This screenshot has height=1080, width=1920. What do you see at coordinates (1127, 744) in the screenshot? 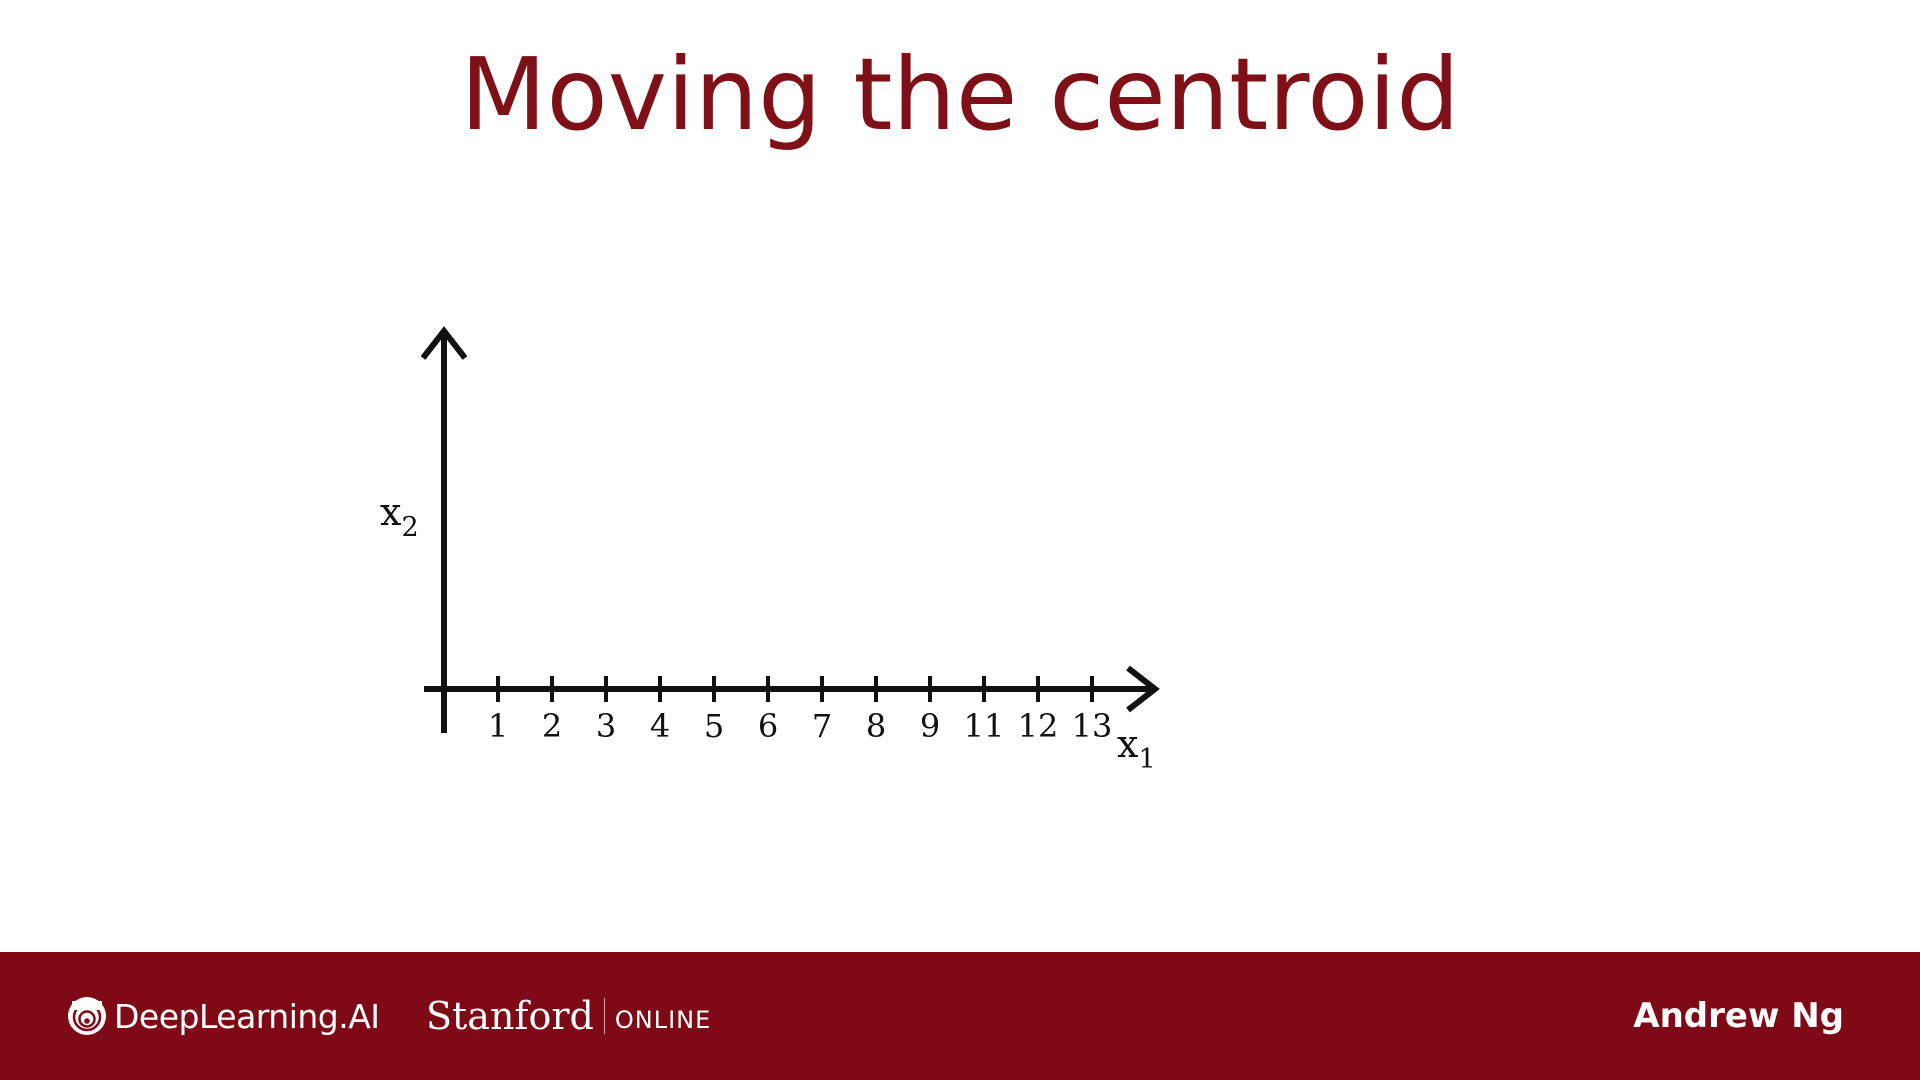
I see `x-axis-label-main: x` at bounding box center [1127, 744].